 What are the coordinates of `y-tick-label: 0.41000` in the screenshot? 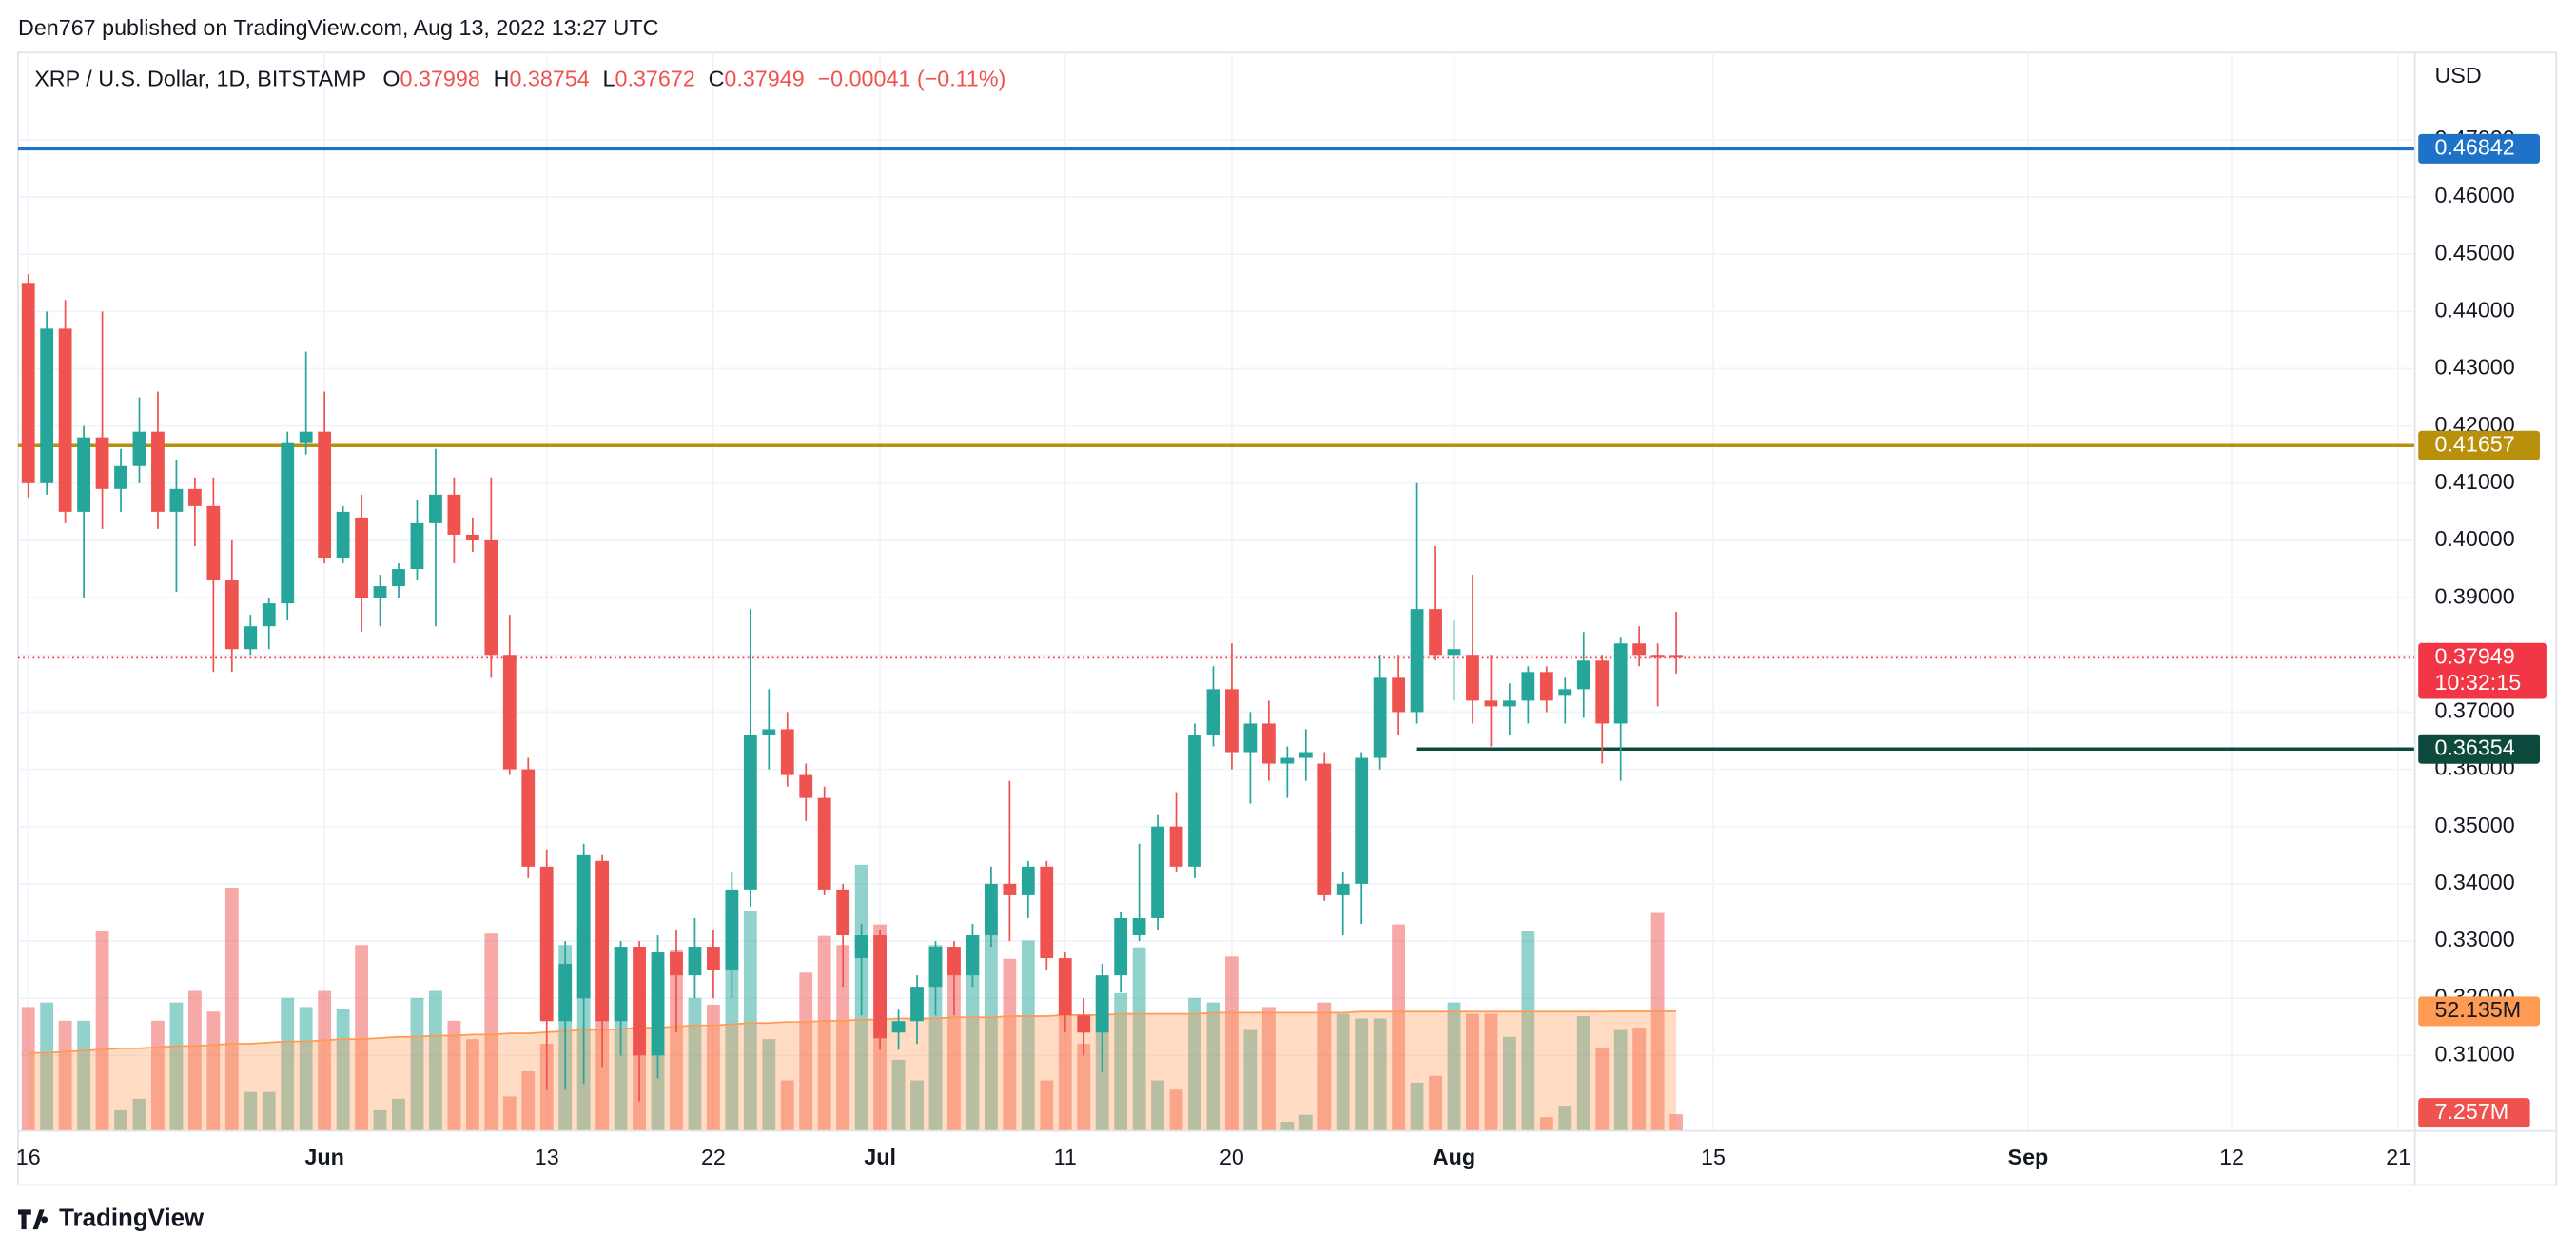 It's located at (2474, 481).